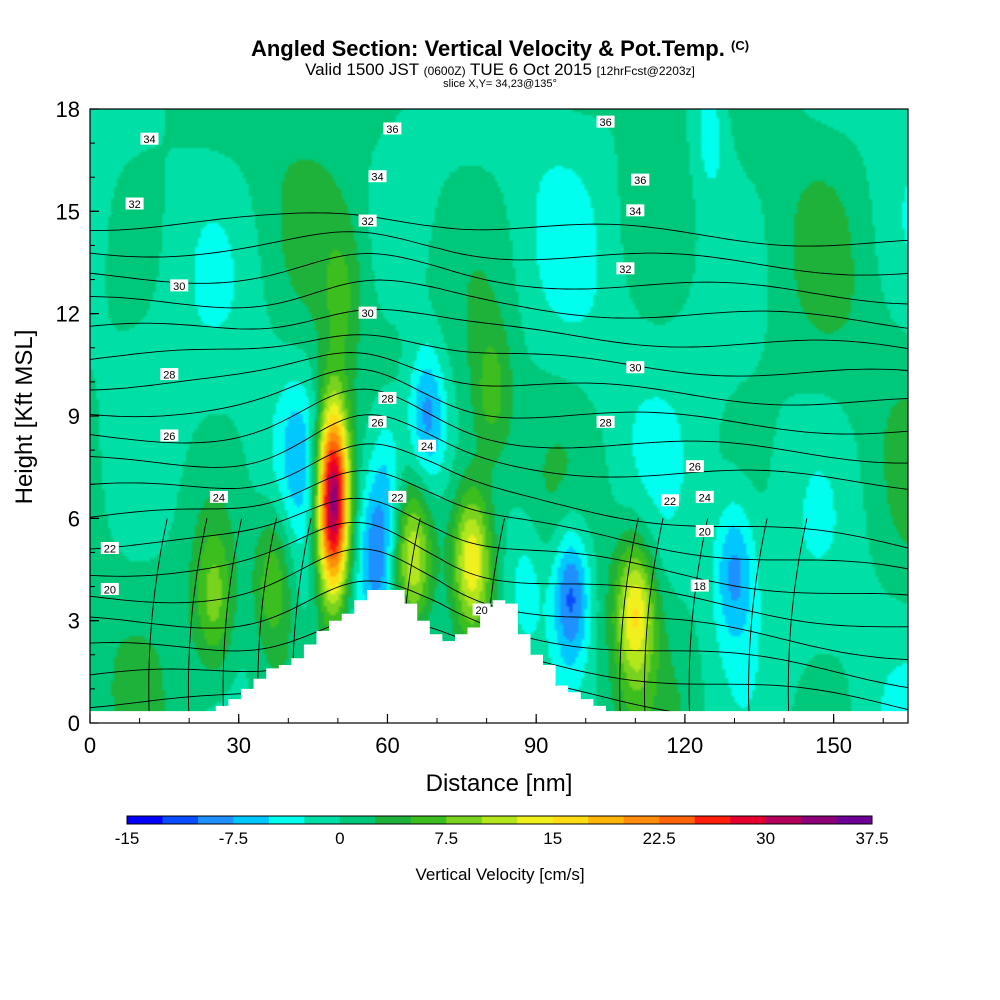 The image size is (1000, 1000). Describe the element at coordinates (499, 783) in the screenshot. I see `x-axis-label: Distance [nm]` at that location.